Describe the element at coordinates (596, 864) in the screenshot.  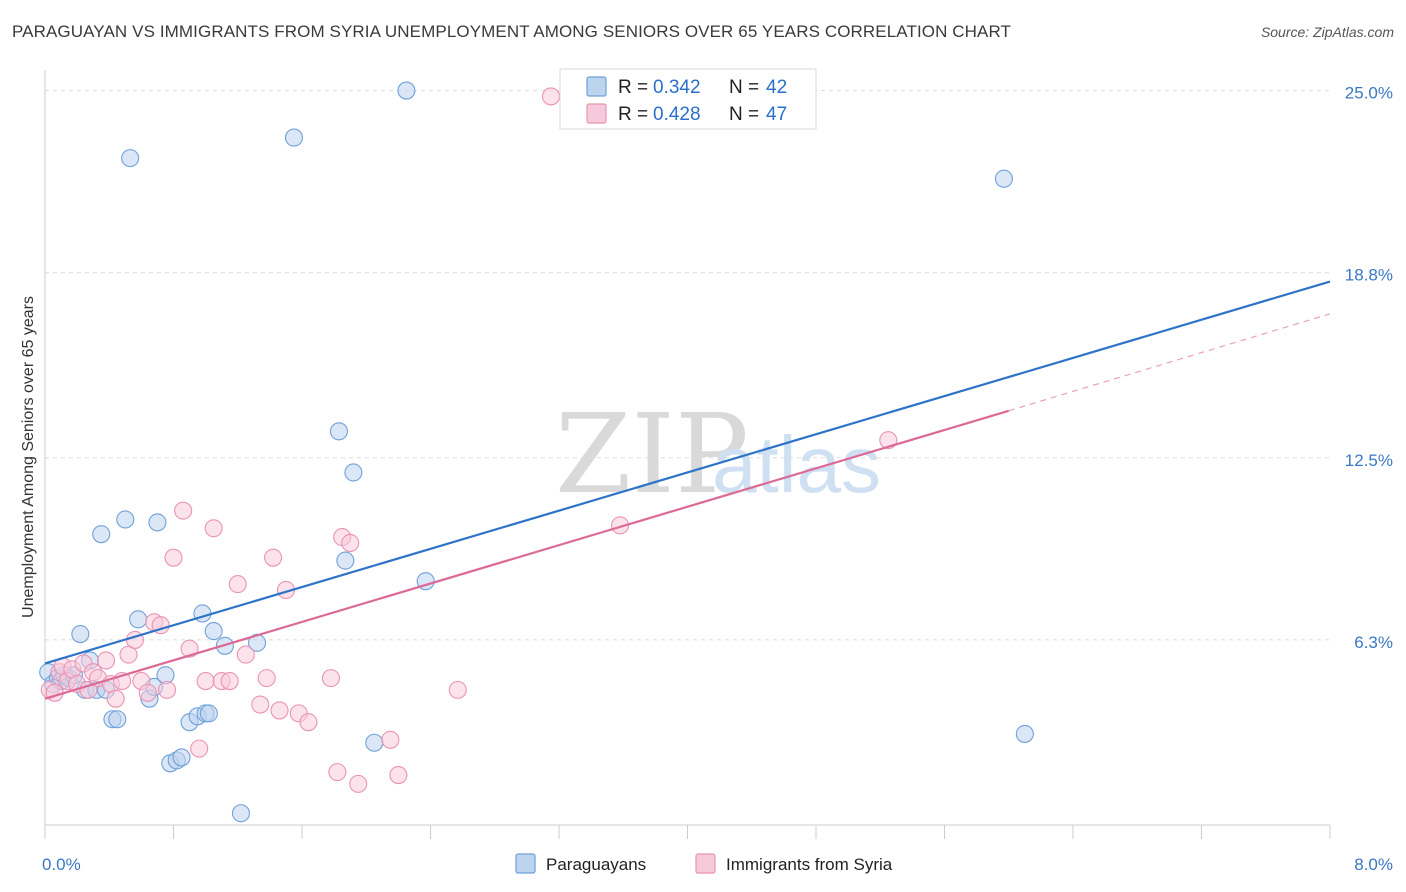
I see `legend-label-paraguayans: Paraguayans` at that location.